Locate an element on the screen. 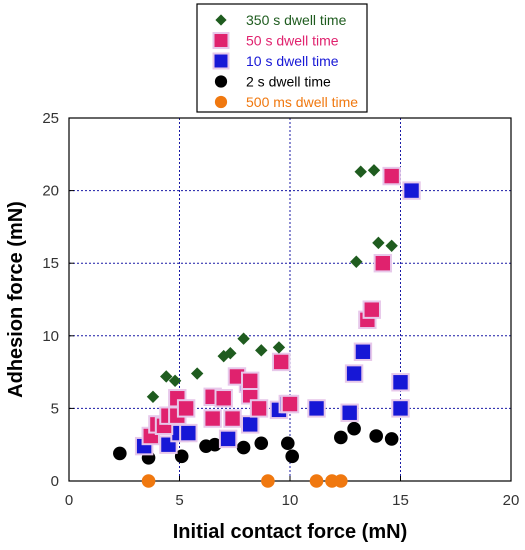  y-tick-label: 0 is located at coordinates (55, 481).